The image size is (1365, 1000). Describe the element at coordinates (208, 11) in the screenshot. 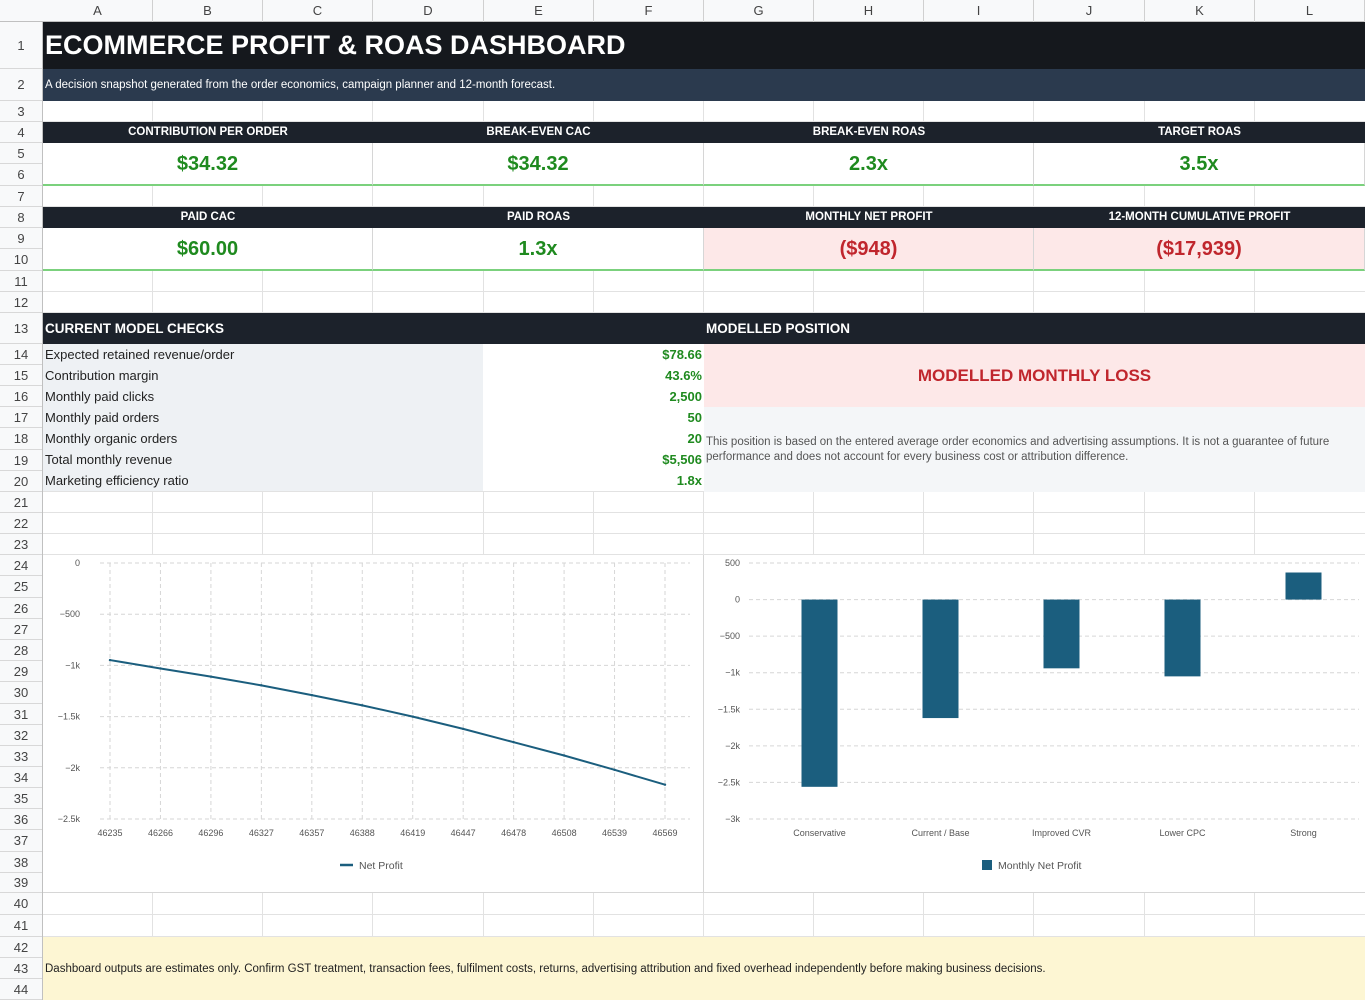

I see `column-header-b: B` at that location.